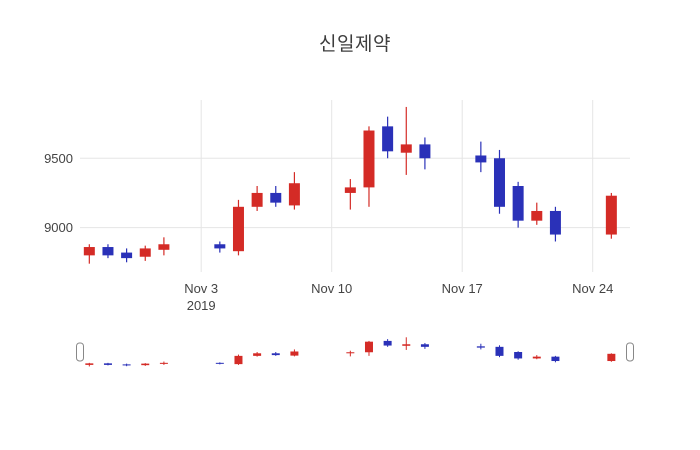 The height and width of the screenshot is (450, 700). Describe the element at coordinates (331, 288) in the screenshot. I see `x-tick-label: Nov 10` at that location.